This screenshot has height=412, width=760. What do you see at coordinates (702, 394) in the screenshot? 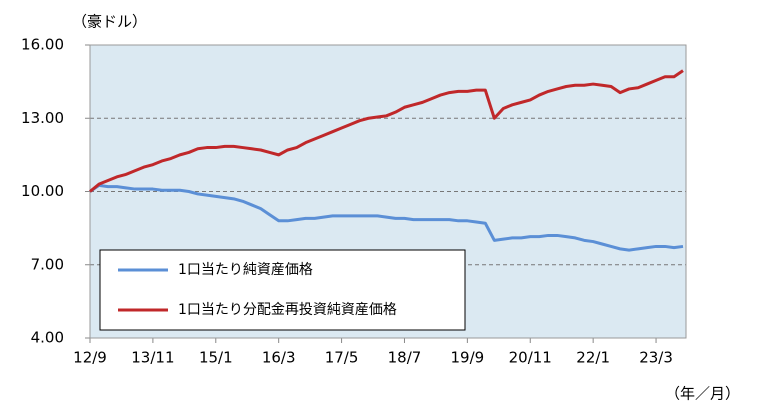
I see `x-axis-label: （年／月）` at bounding box center [702, 394].